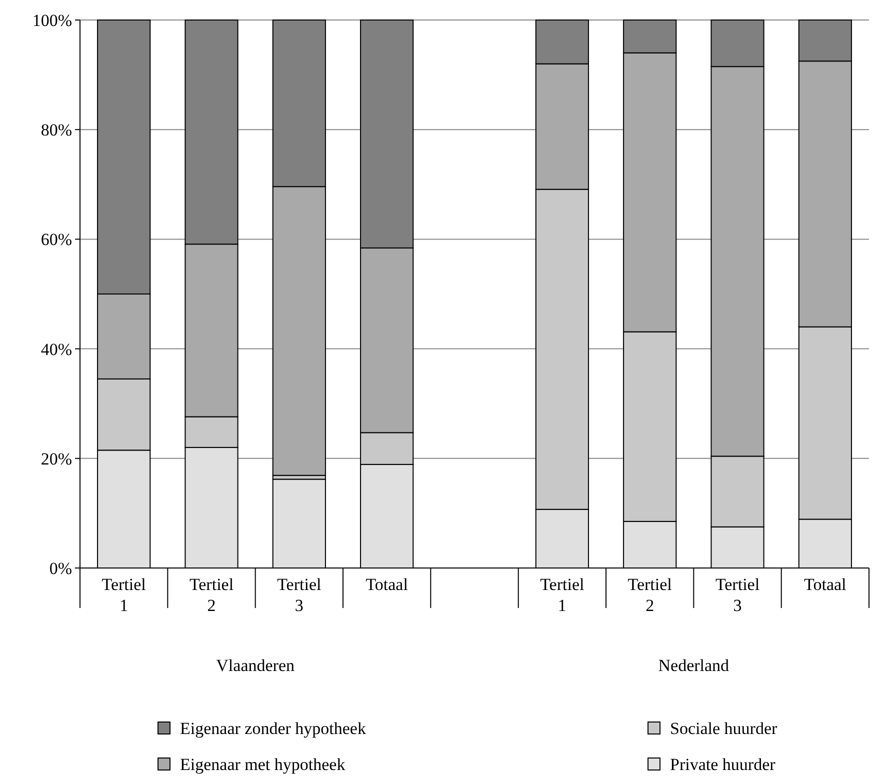  What do you see at coordinates (724, 728) in the screenshot?
I see `legend-label: Sociale huurder` at bounding box center [724, 728].